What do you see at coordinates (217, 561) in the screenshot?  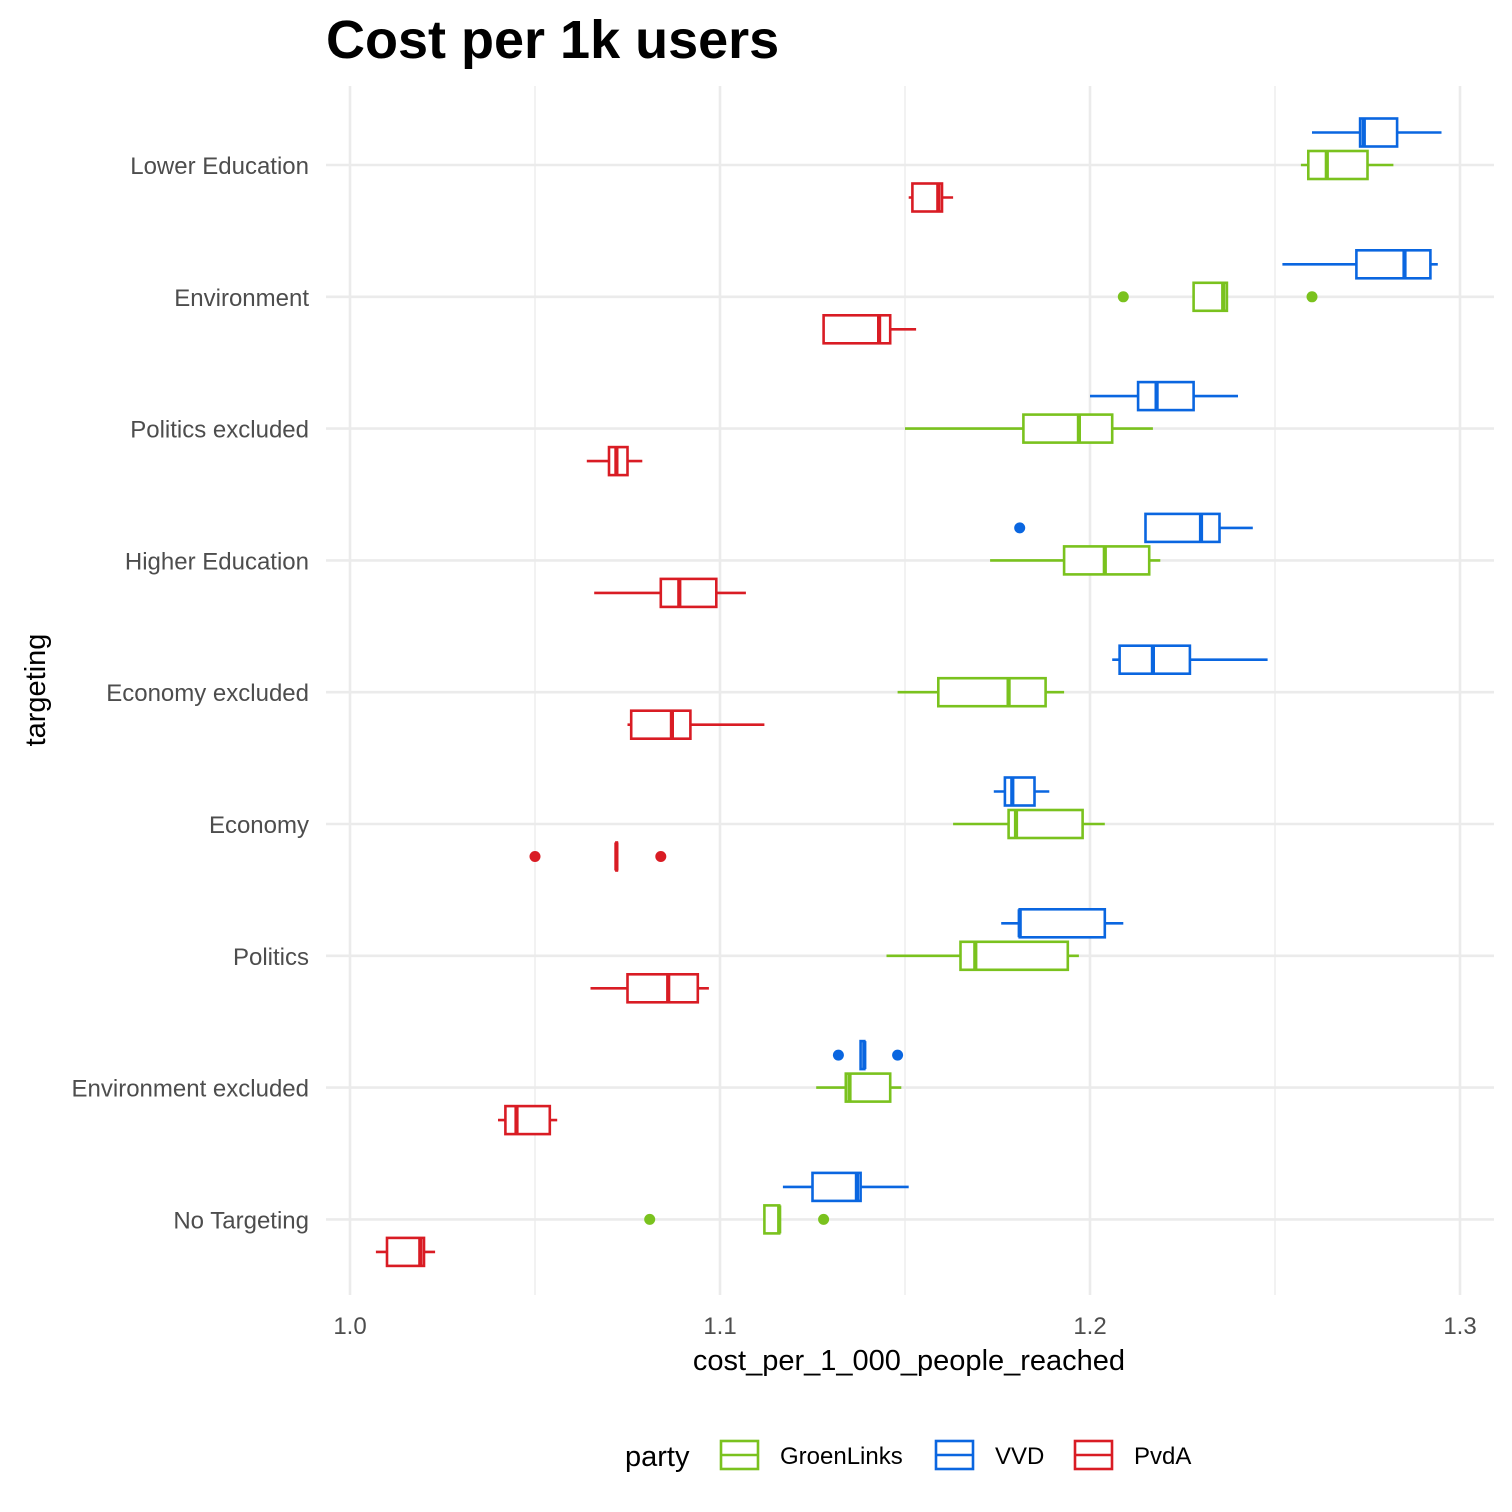 I see `y-tick-label: Higher Education` at bounding box center [217, 561].